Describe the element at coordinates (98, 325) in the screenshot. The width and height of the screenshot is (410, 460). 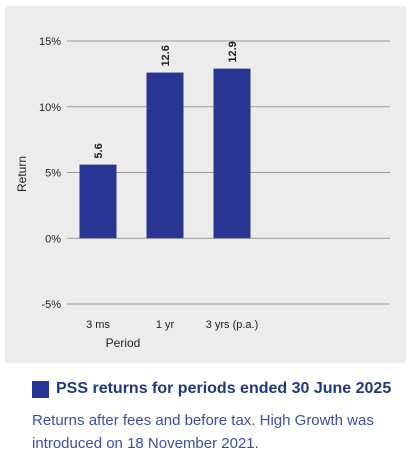
I see `x-tick-label: 3 ms` at that location.